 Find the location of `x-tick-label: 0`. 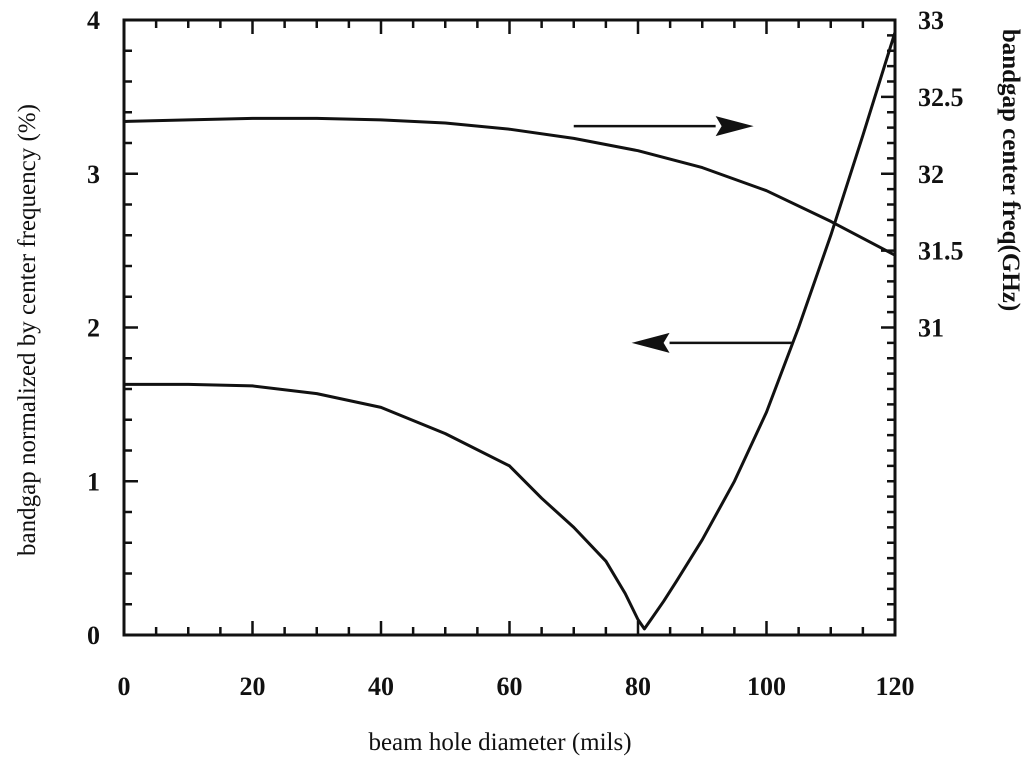

x-tick-label: 0 is located at coordinates (124, 686).